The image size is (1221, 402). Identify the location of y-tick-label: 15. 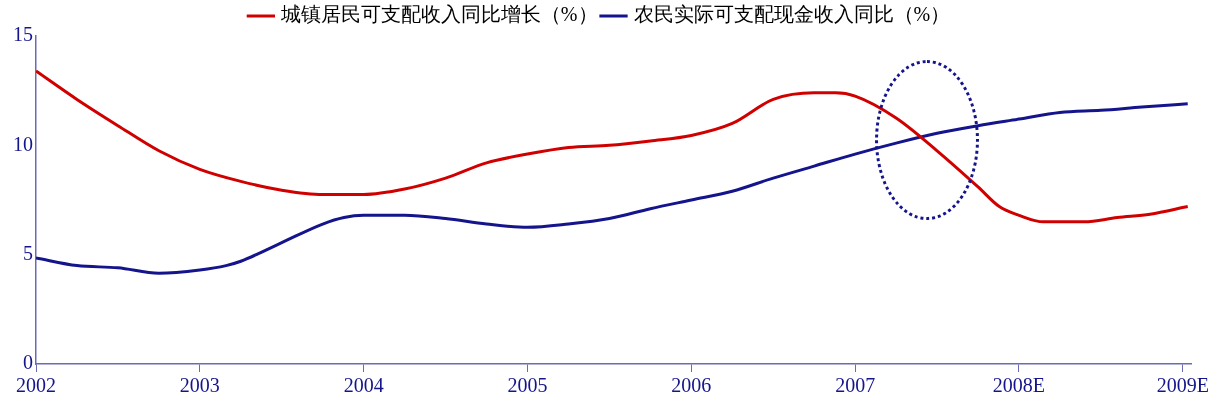
(23, 34).